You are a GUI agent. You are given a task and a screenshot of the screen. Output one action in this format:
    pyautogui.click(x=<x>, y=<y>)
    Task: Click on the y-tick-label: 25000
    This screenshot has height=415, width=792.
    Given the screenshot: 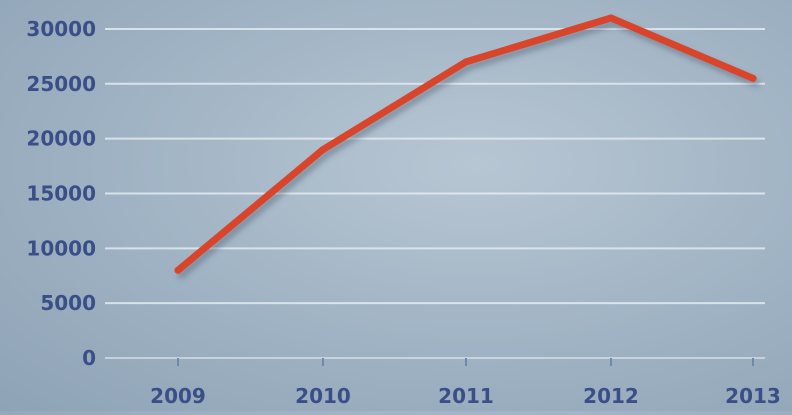 What is the action you would take?
    pyautogui.click(x=61, y=84)
    